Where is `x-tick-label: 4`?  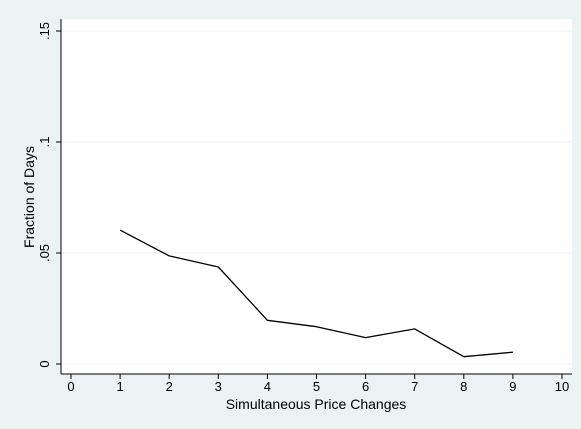 x-tick-label: 4 is located at coordinates (267, 386).